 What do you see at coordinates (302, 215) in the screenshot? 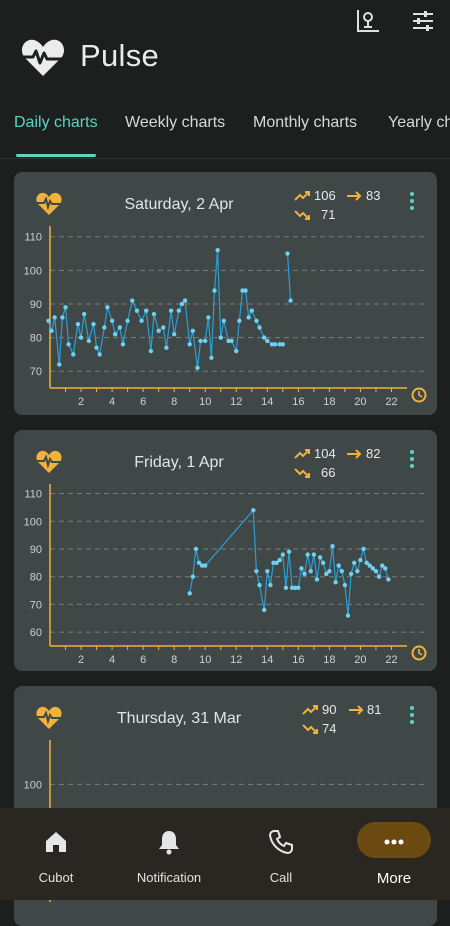
I see `trending-down-icon` at bounding box center [302, 215].